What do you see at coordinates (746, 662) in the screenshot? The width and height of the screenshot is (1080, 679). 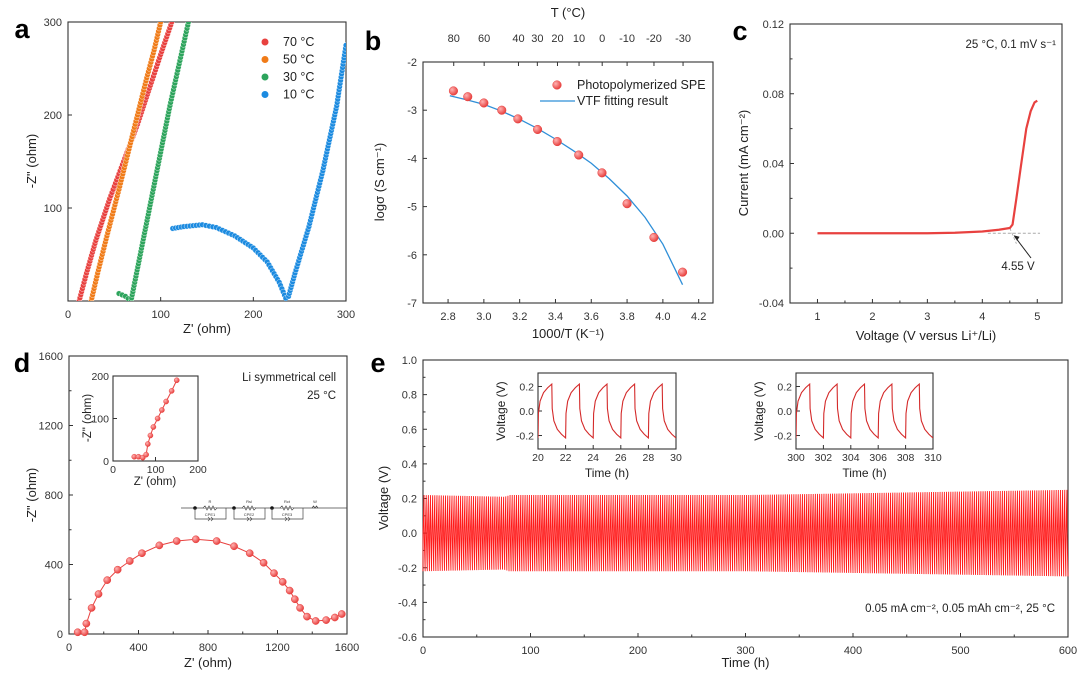 I see `x-axis-label: Time (h)` at bounding box center [746, 662].